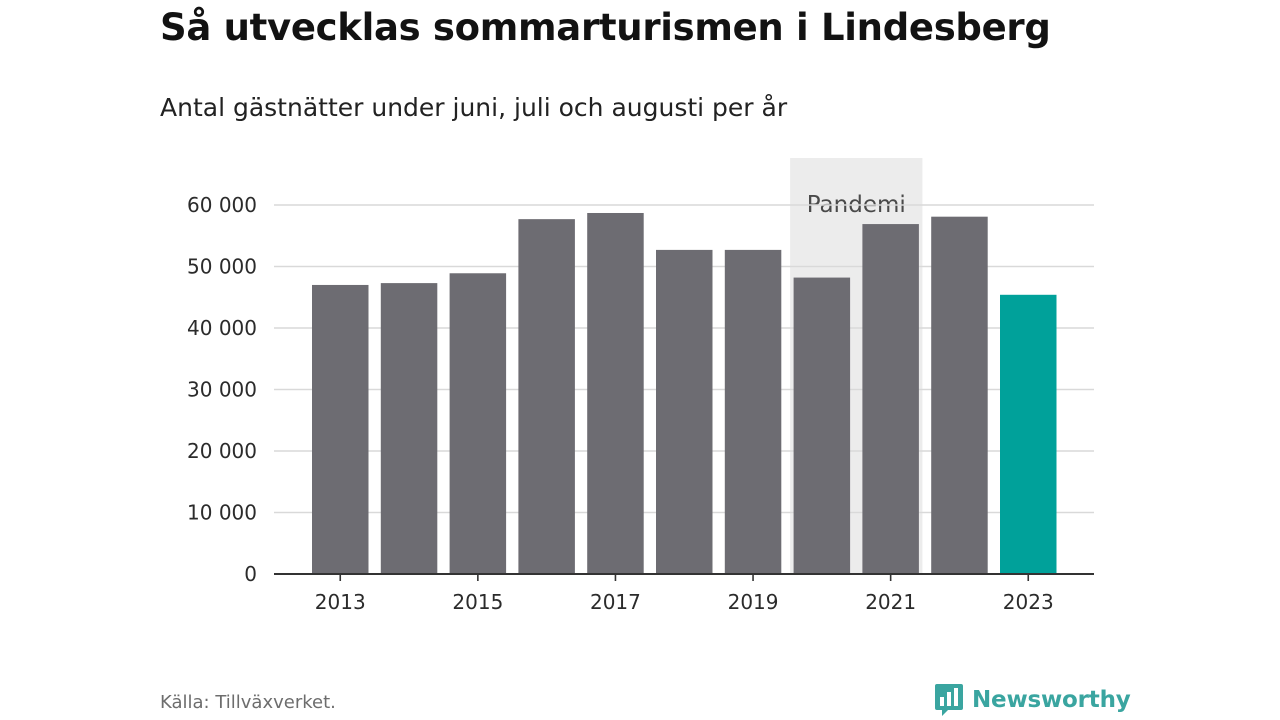 Image resolution: width=1280 pixels, height=720 pixels. I want to click on y-tick-label: 0, so click(250, 574).